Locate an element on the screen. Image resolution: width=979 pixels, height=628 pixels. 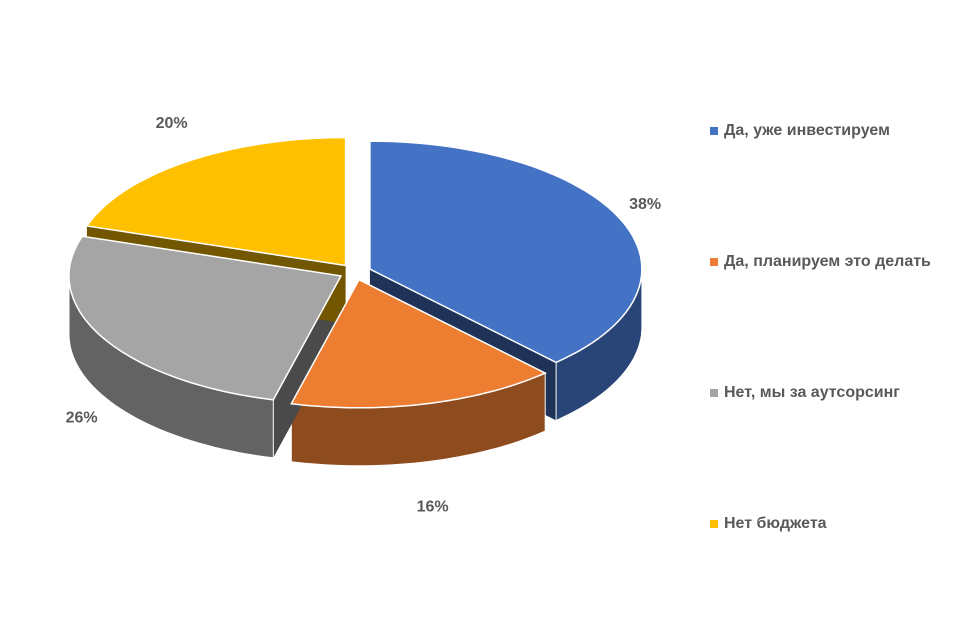
legend-label: Да, планируем это делать is located at coordinates (827, 261).